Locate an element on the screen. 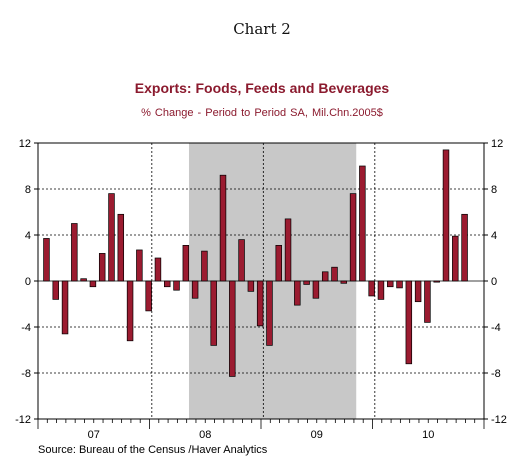 The width and height of the screenshot is (524, 472). y-tick-label-right: 12 is located at coordinates (497, 144).